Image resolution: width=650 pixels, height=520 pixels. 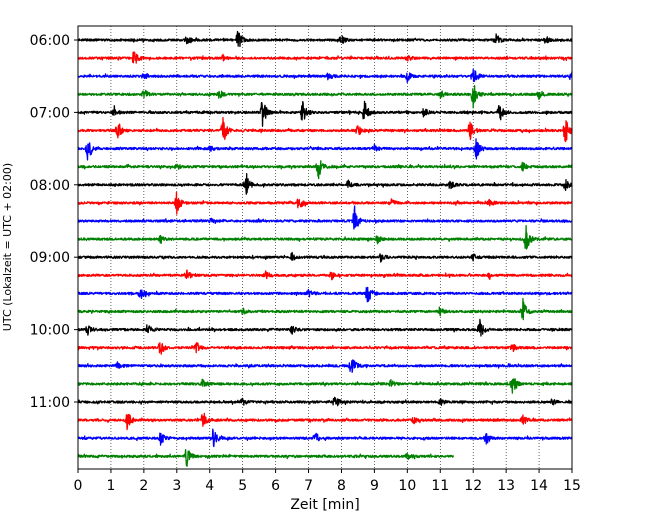 I want to click on x-tick-label: 1, so click(x=110, y=486).